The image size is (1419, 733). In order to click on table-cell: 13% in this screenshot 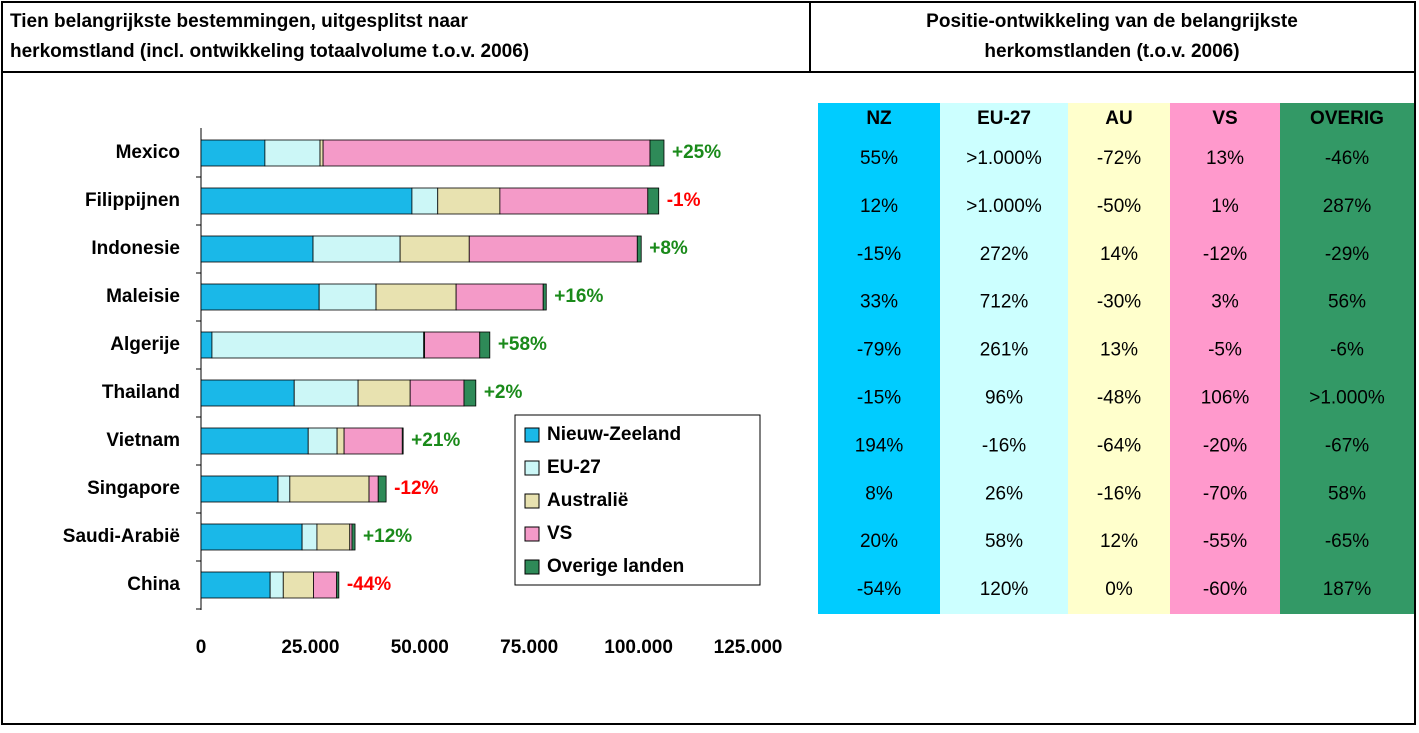, I will do `click(1225, 158)`.